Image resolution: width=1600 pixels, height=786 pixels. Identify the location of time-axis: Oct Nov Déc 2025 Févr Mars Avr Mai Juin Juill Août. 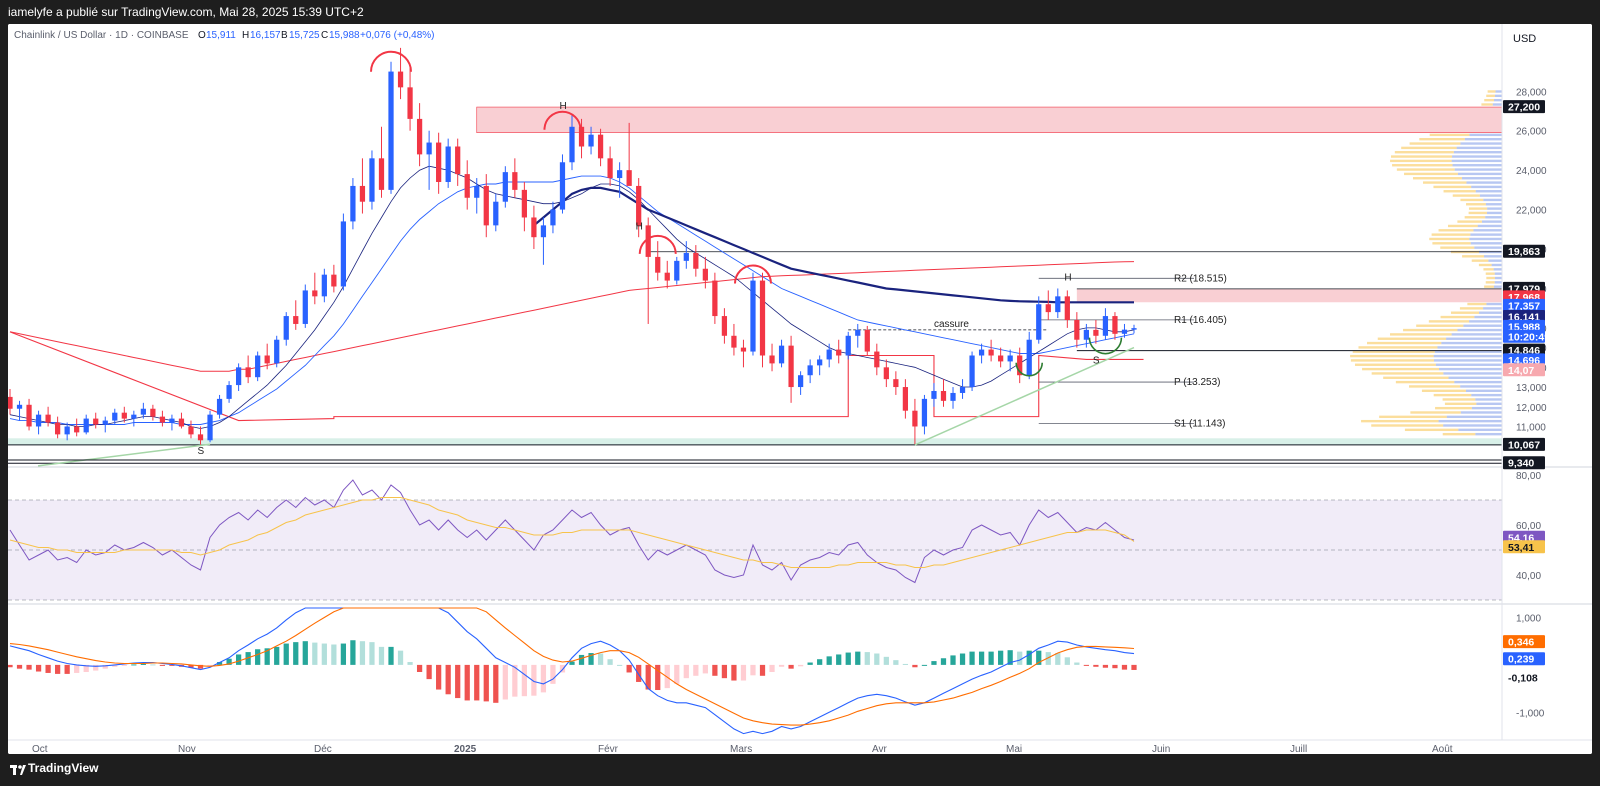
(742, 749).